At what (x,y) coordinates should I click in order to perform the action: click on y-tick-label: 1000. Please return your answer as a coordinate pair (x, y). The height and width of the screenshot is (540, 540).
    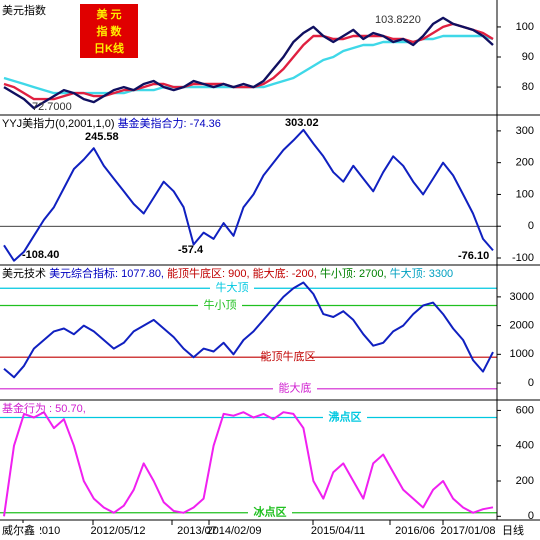
    Looking at the image, I should click on (522, 354).